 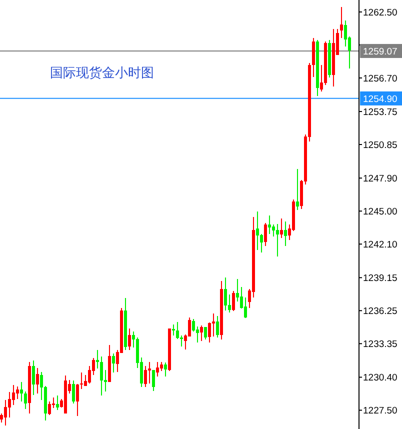 I want to click on ref-line-label: 1254.90, so click(x=380, y=99).